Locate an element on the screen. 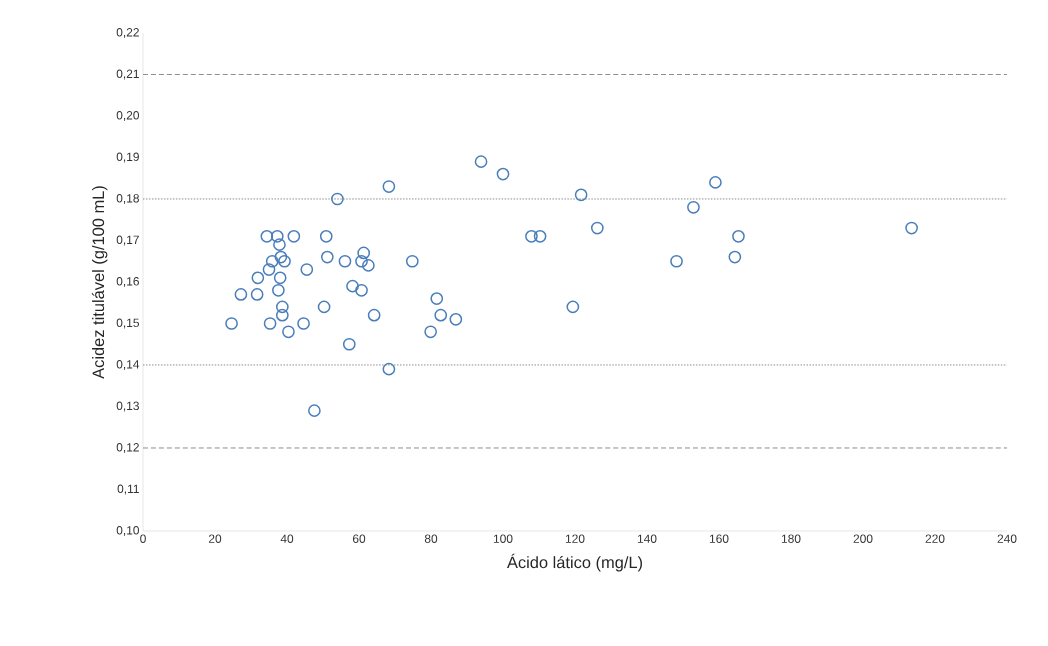 Image resolution: width=1048 pixels, height=646 pixels. x-tick-label: 220 is located at coordinates (935, 538).